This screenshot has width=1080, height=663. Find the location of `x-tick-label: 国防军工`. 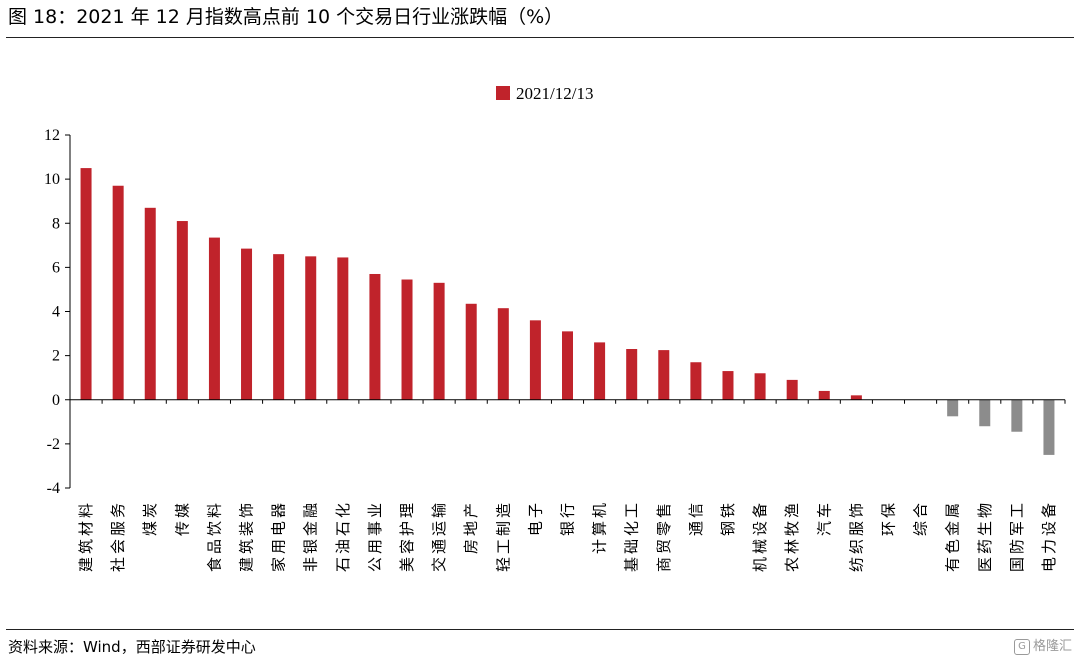

x-tick-label: 国防军工 is located at coordinates (1017, 536).